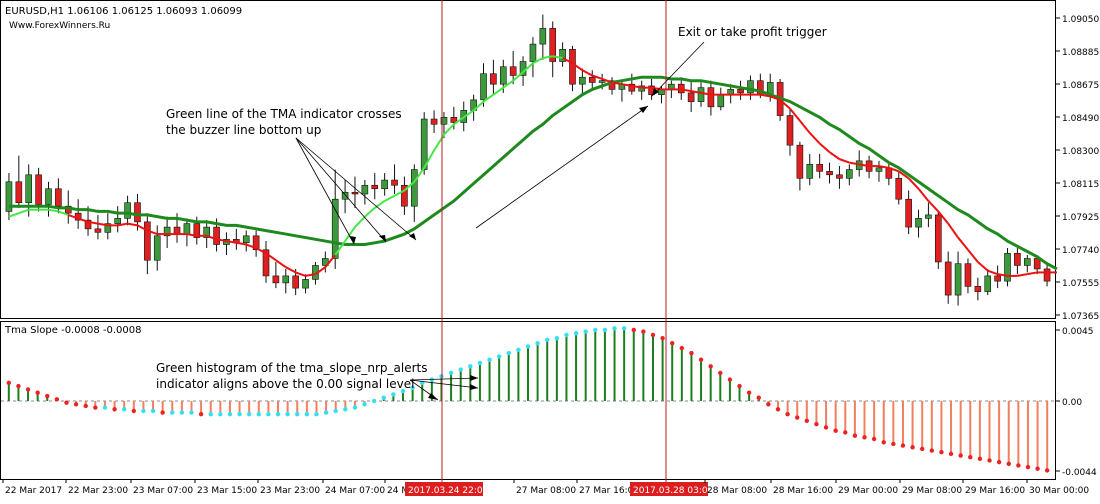  I want to click on time-axis-label: 24 M, so click(398, 491).